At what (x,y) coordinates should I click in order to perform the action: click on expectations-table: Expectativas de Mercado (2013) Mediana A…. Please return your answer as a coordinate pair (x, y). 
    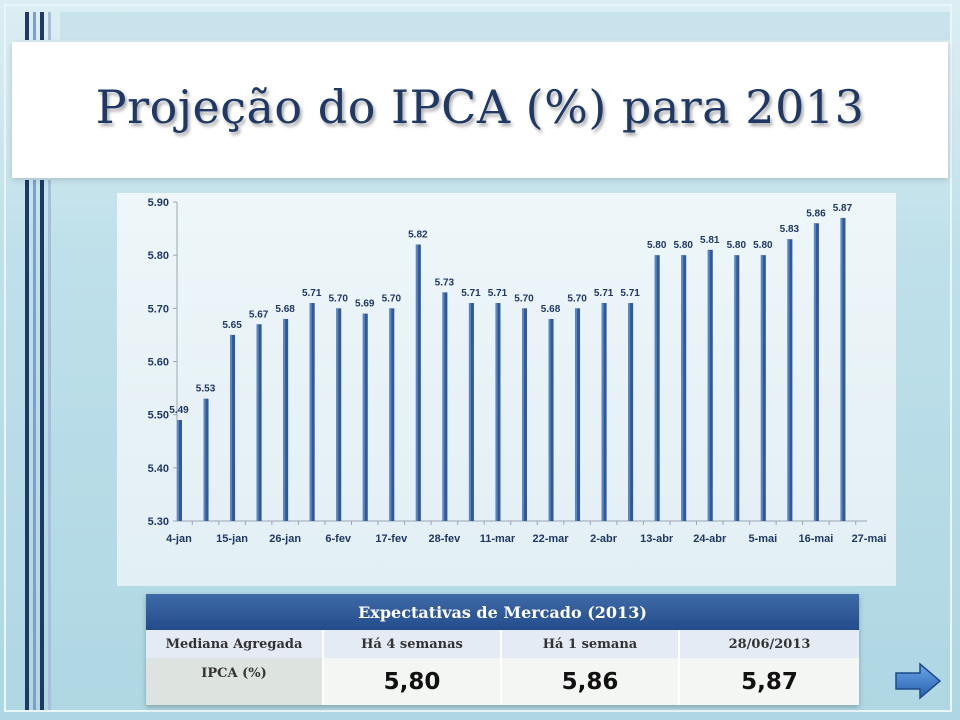
    Looking at the image, I should click on (502, 649).